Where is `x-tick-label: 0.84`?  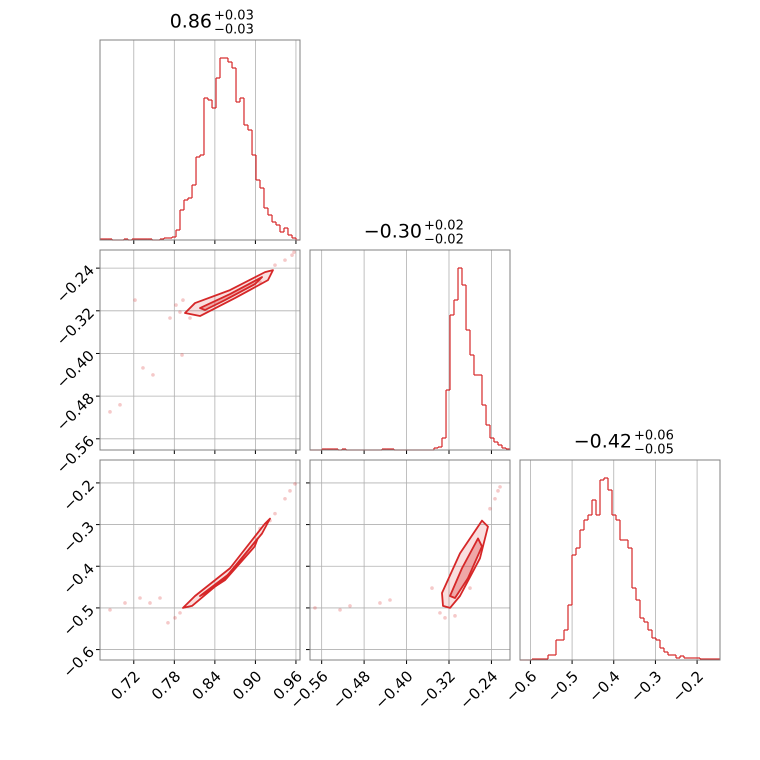
x-tick-label: 0.84 is located at coordinates (207, 685).